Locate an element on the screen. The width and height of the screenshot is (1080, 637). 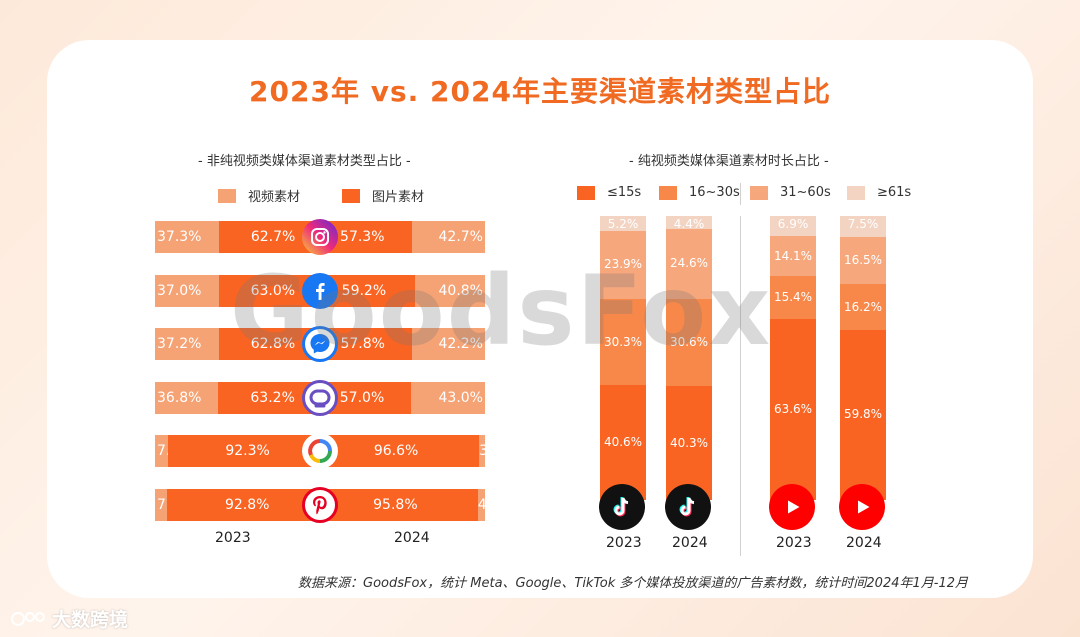
bar-2024-video: 42.2% is located at coordinates (448, 344).